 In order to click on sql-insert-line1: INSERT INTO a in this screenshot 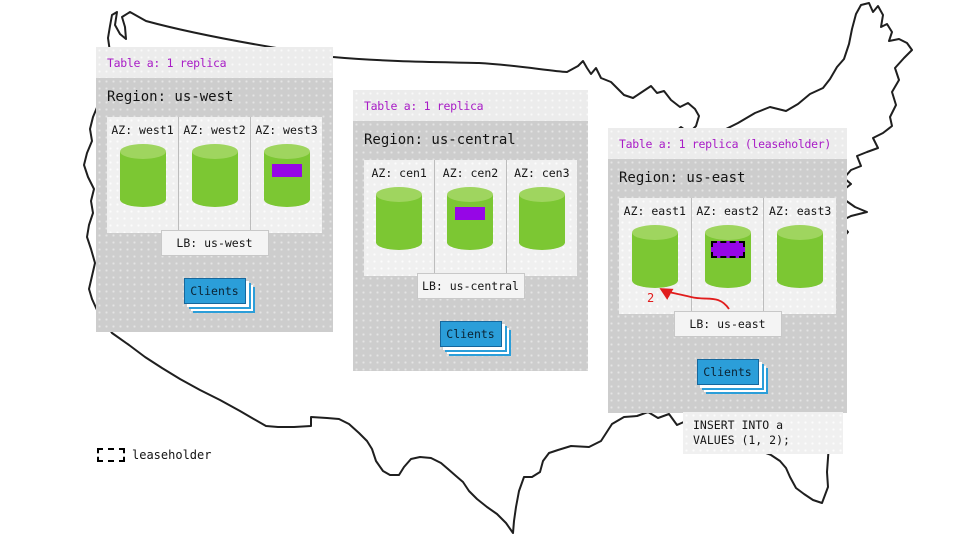, I will do `click(738, 425)`.